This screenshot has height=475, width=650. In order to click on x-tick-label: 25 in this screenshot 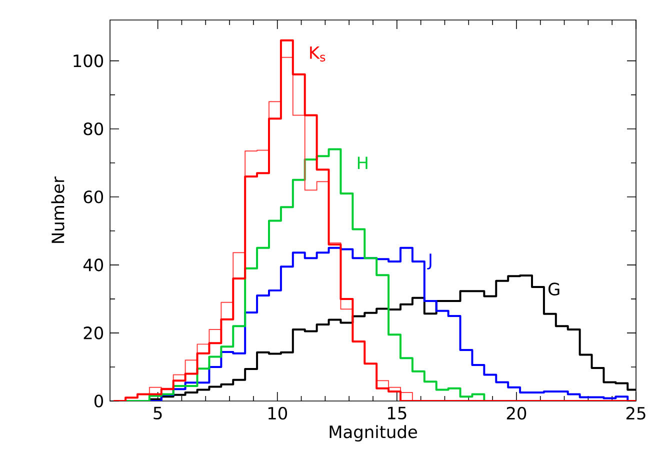, I will do `click(636, 413)`.